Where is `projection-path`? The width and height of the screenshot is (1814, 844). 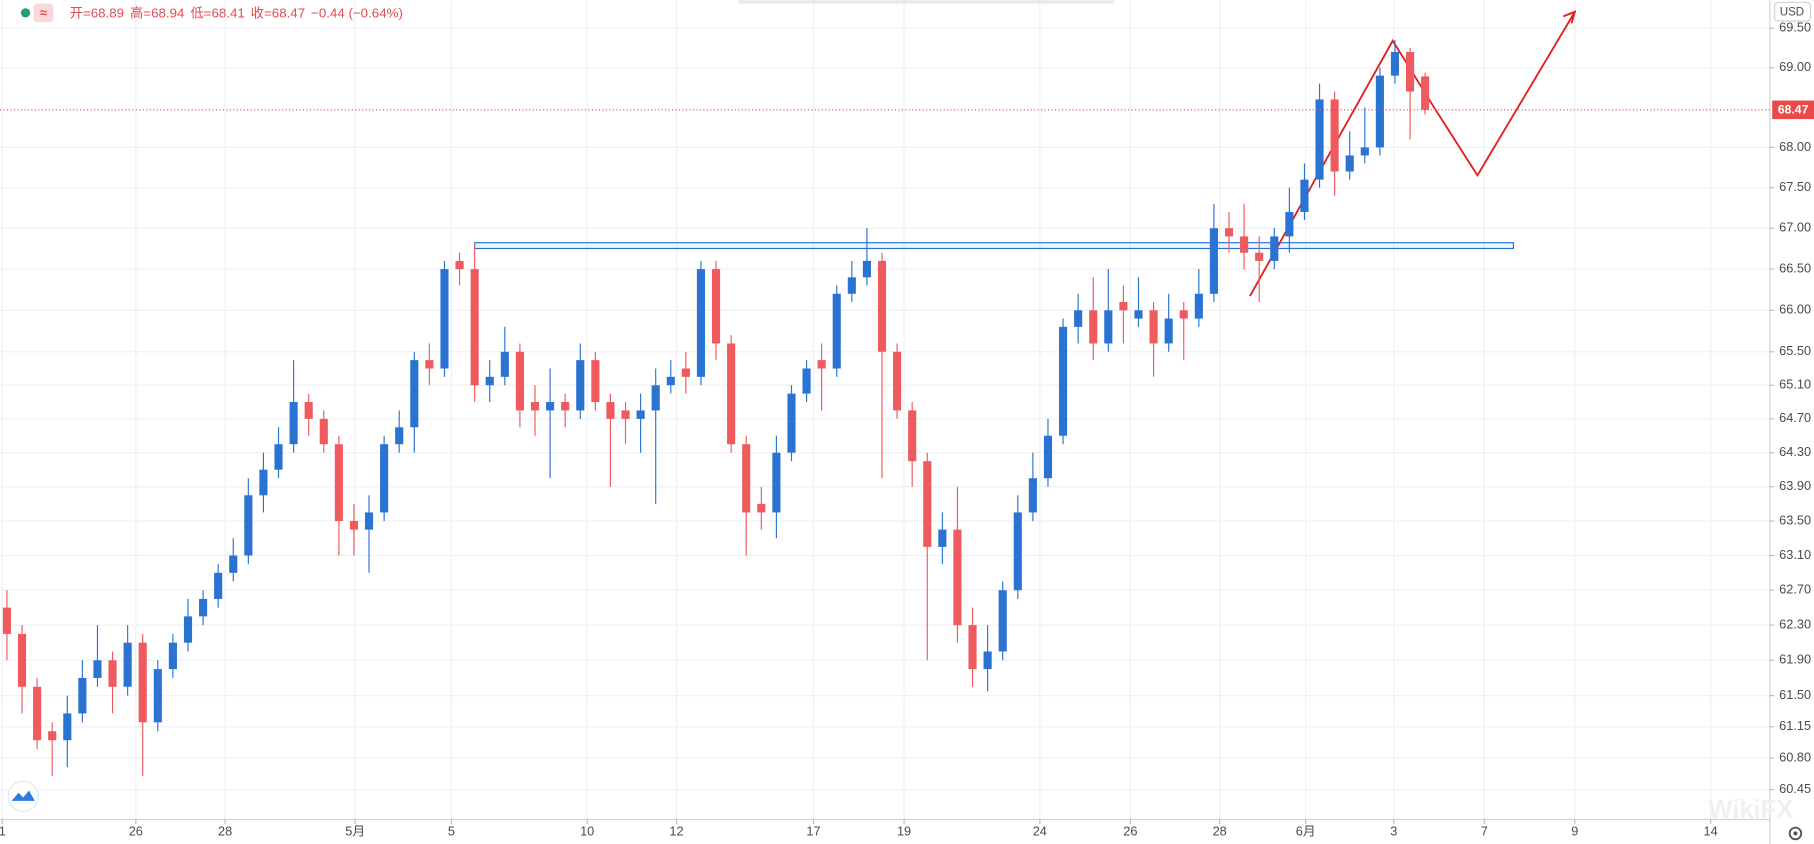
projection-path is located at coordinates (1412, 154).